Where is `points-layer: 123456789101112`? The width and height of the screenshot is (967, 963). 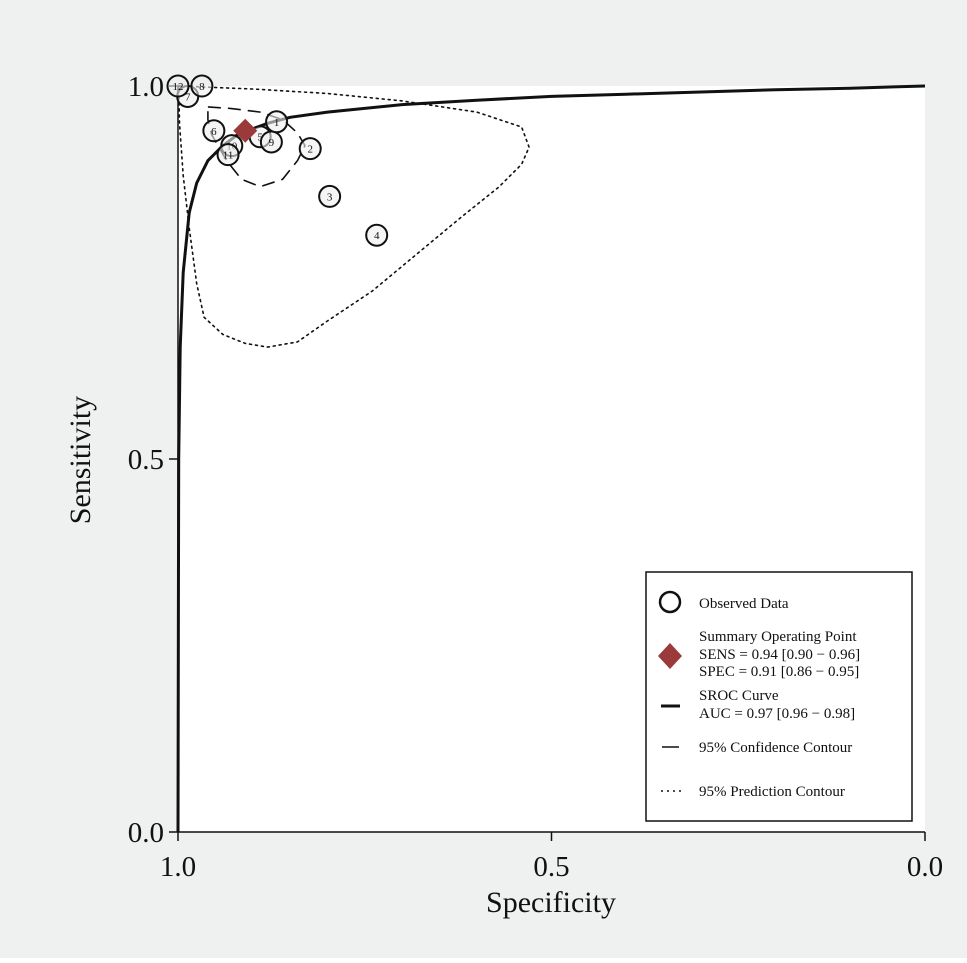
points-layer: 123456789101112 is located at coordinates (277, 160).